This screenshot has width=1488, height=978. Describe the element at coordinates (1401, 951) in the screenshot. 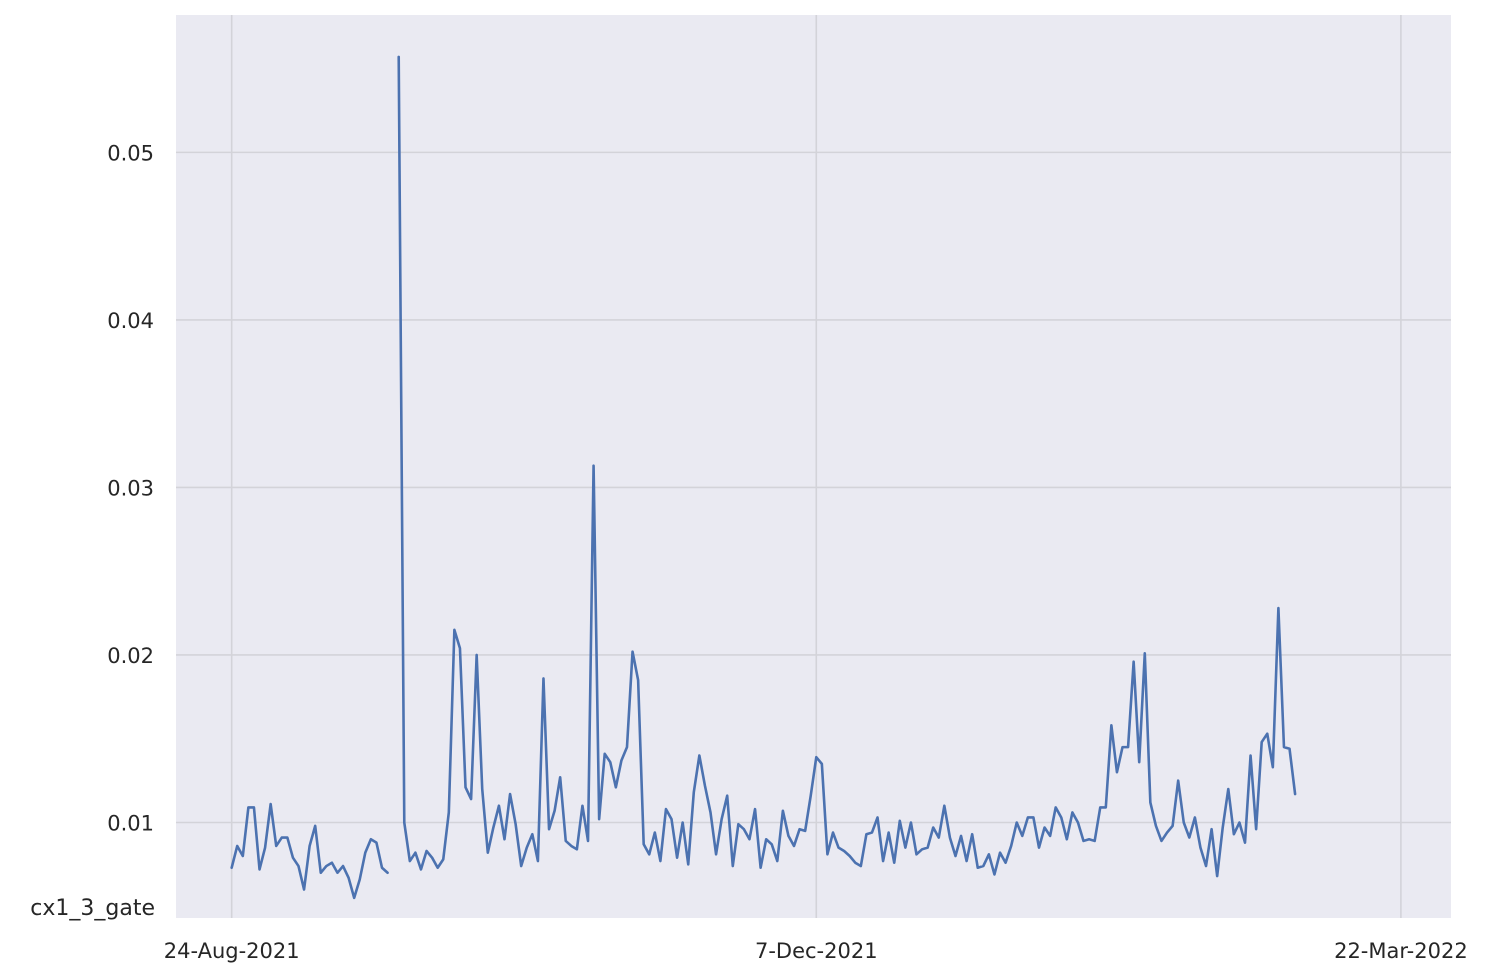

I see `x-tick-label: 22-Mar-2022` at that location.